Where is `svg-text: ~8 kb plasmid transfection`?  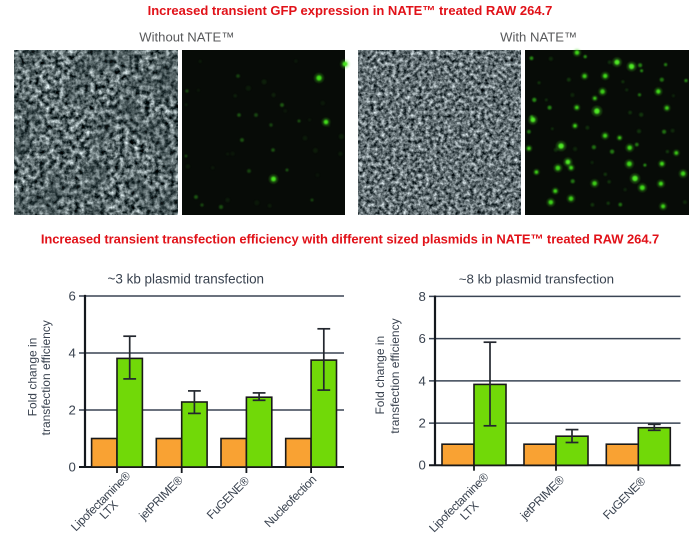
svg-text: ~8 kb plasmid transfection is located at coordinates (536, 279).